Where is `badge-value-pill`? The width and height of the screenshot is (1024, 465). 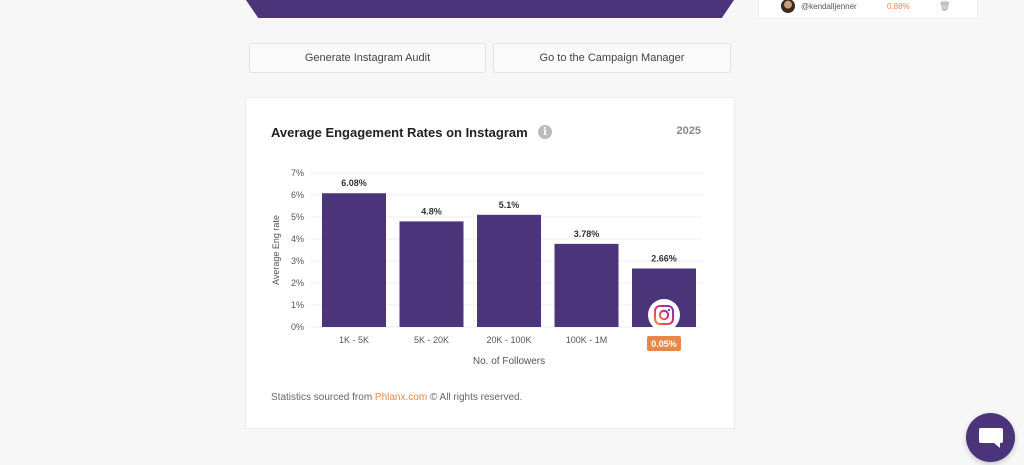
badge-value-pill is located at coordinates (664, 343).